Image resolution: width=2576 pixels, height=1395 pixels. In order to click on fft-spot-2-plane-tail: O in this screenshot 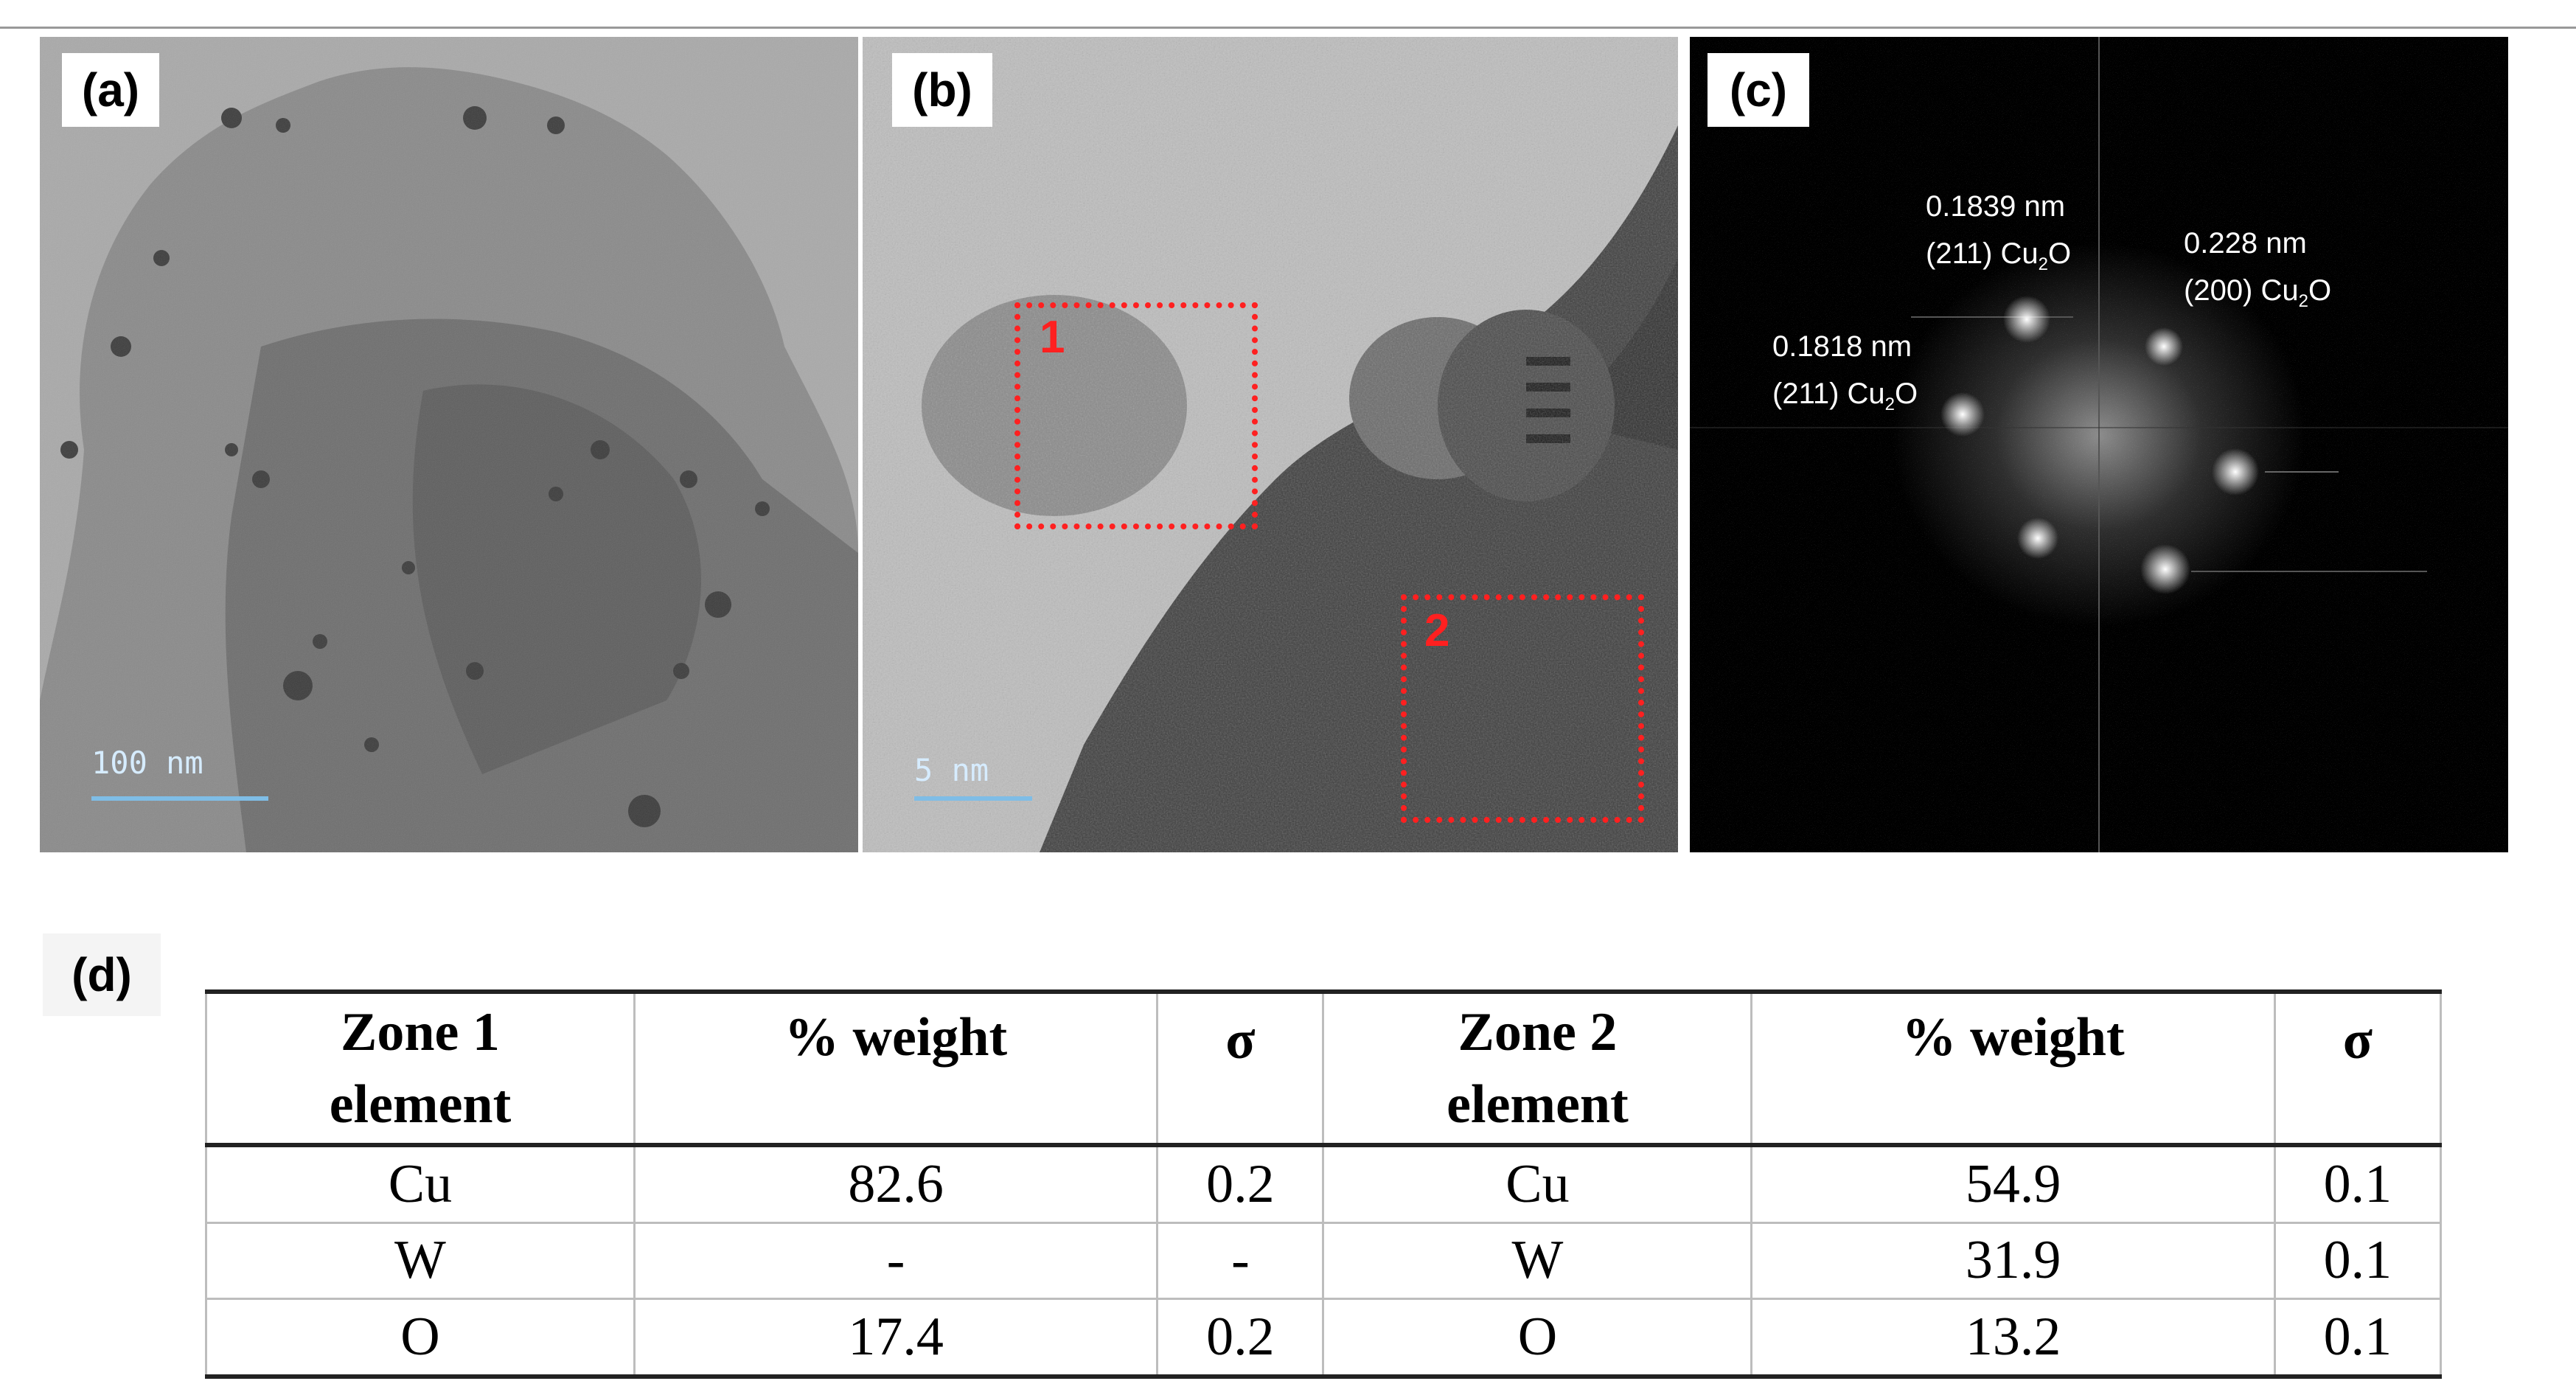, I will do `click(2320, 290)`.